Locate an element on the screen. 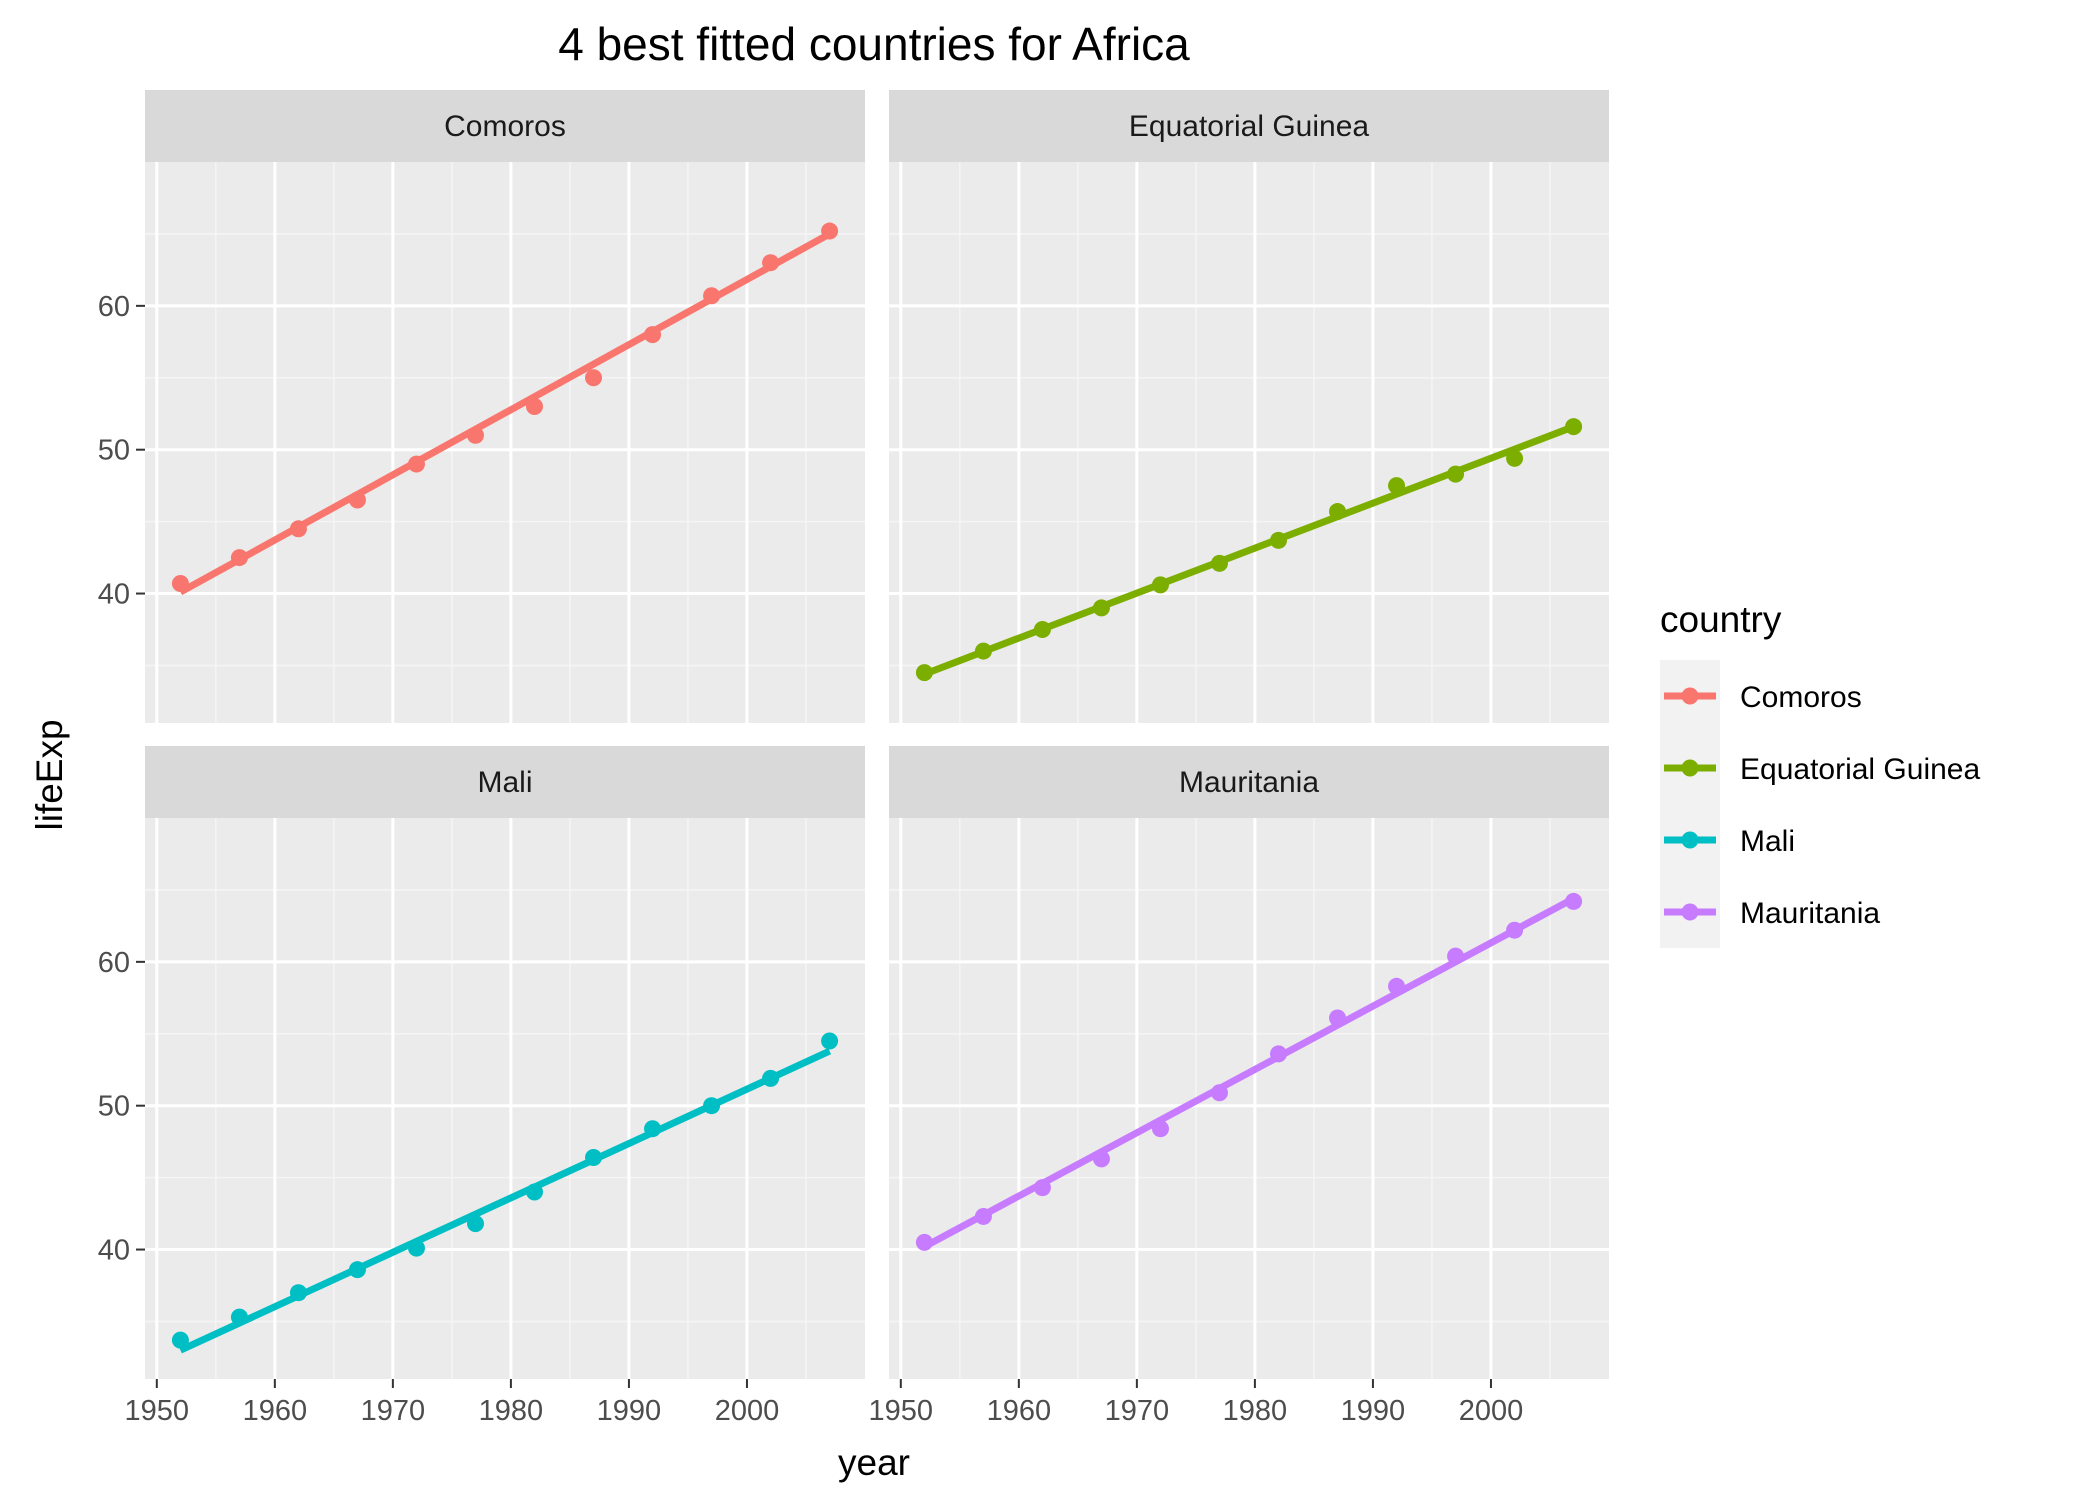  chart-title: 4 best fitted countries for Africa is located at coordinates (874, 44).